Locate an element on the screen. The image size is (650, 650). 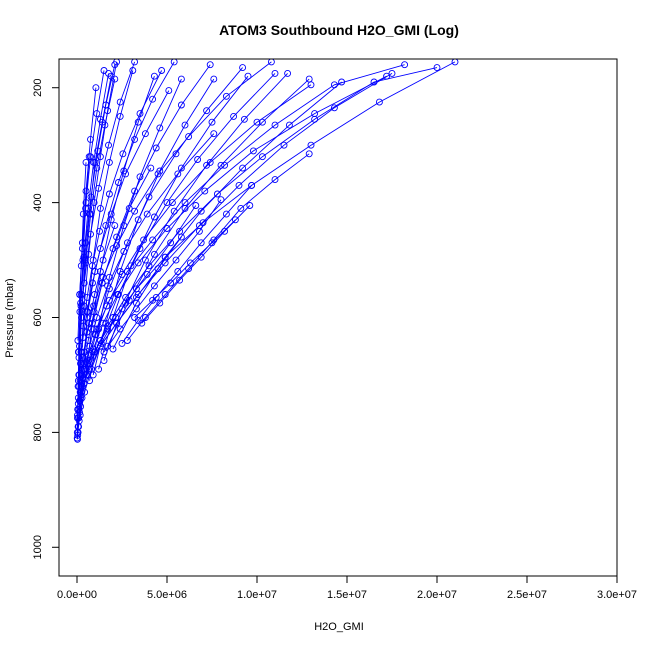
y-tick-label: 400 is located at coordinates (38, 202).